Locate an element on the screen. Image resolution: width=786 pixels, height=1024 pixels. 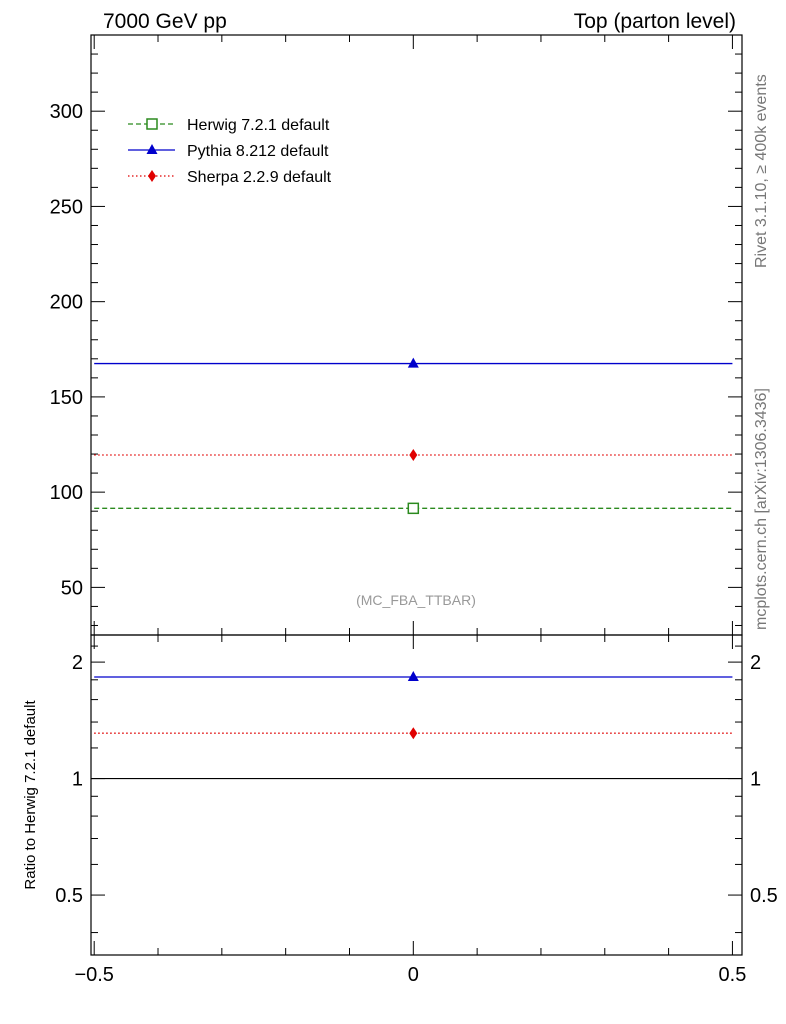
analysis-label: (MC_FBA_TTBAR) is located at coordinates (416, 600).